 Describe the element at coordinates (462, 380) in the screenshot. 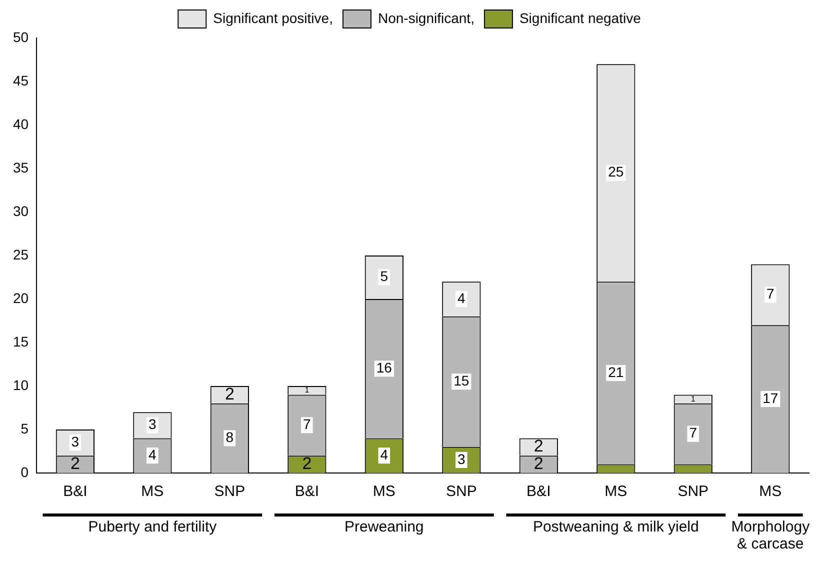

I see `data-label: 15` at that location.